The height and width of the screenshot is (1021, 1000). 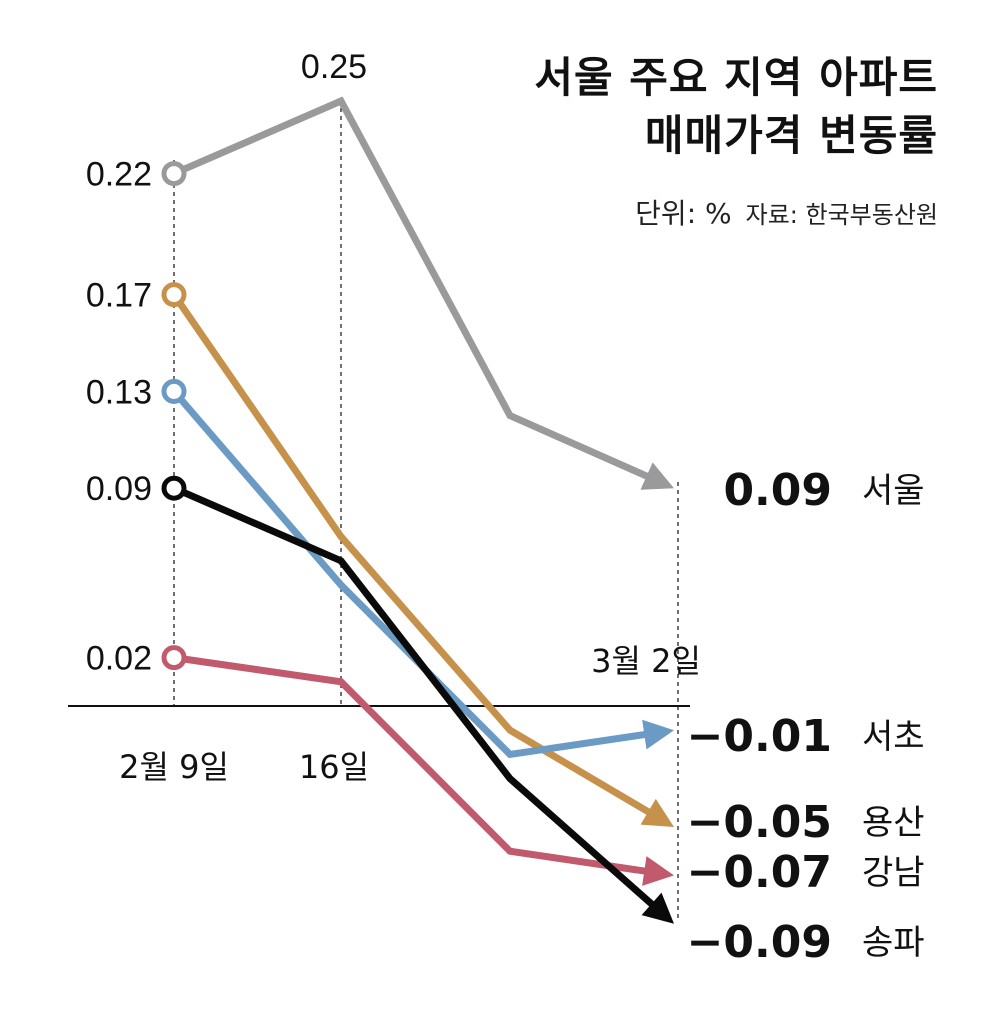 I want to click on start-value-label-서초: 0.13, so click(x=119, y=392).